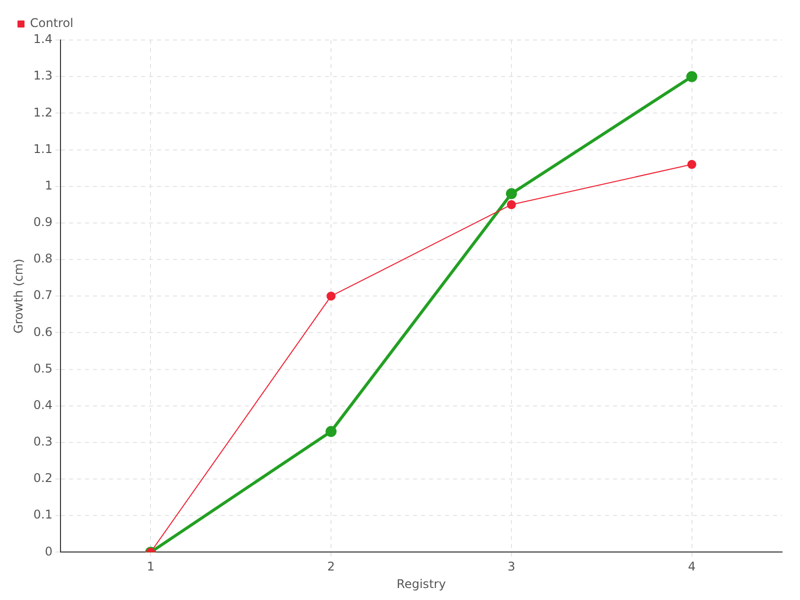 The height and width of the screenshot is (600, 800). I want to click on y-axis-title: Growth (cm), so click(18, 296).